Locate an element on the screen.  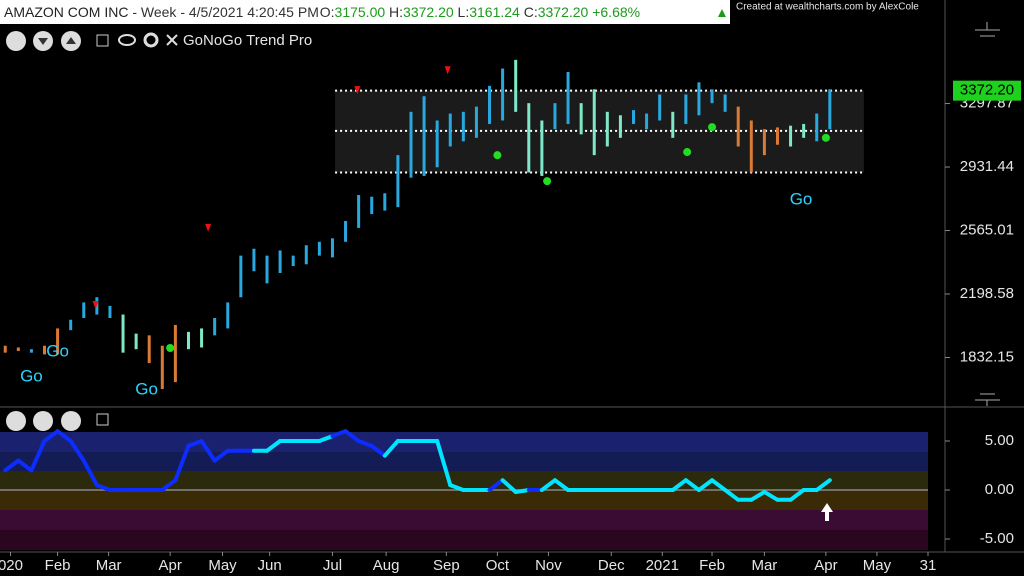
x-tick-label: Apr is located at coordinates (825, 565).